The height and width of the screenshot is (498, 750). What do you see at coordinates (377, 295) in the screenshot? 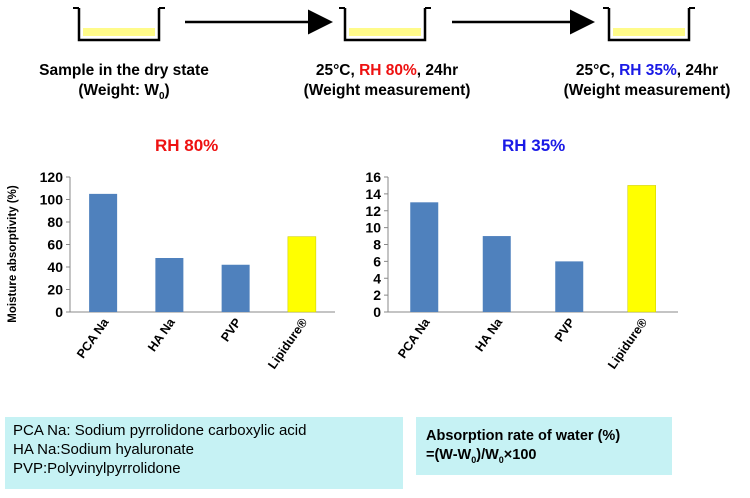
I see `y-tick-label: 2` at bounding box center [377, 295].